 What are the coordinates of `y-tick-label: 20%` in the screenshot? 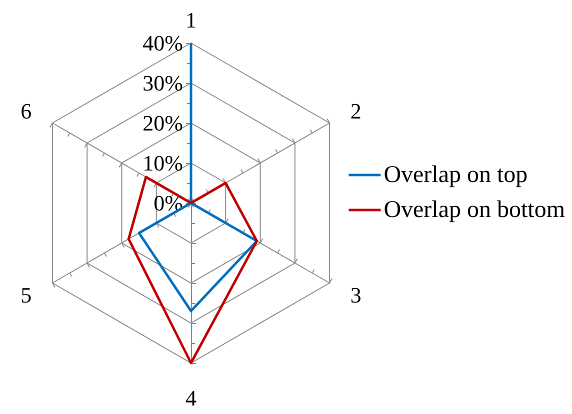 It's located at (162, 123).